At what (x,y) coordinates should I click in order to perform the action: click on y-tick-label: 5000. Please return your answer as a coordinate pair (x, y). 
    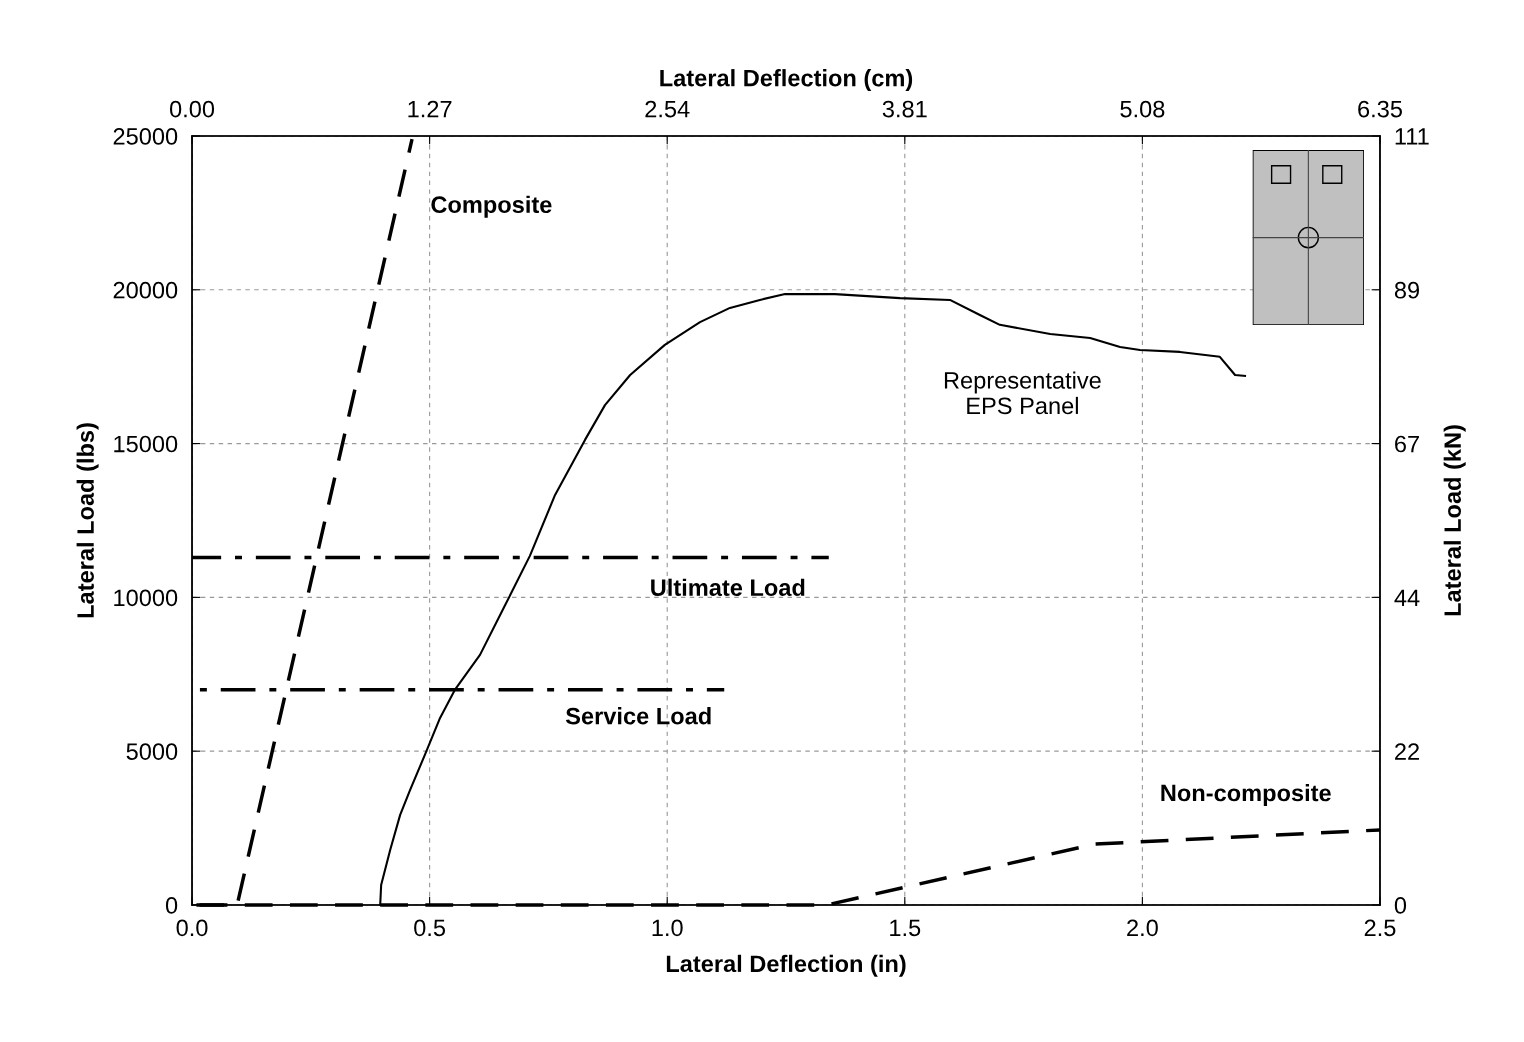
    Looking at the image, I should click on (152, 751).